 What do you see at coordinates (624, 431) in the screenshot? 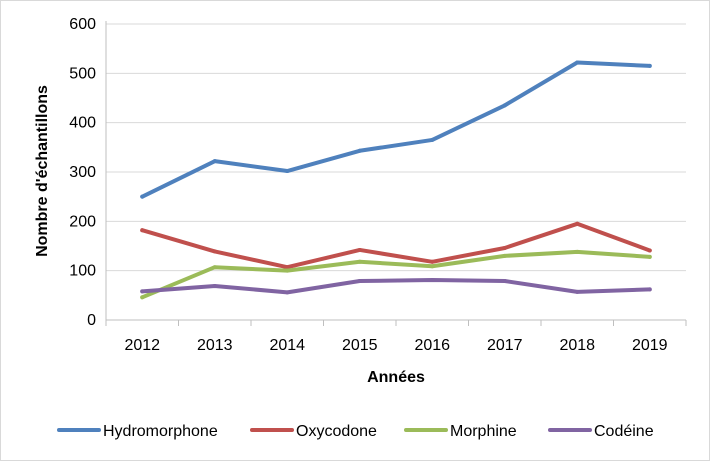
I see `legend-label-codeine: Codéine` at bounding box center [624, 431].